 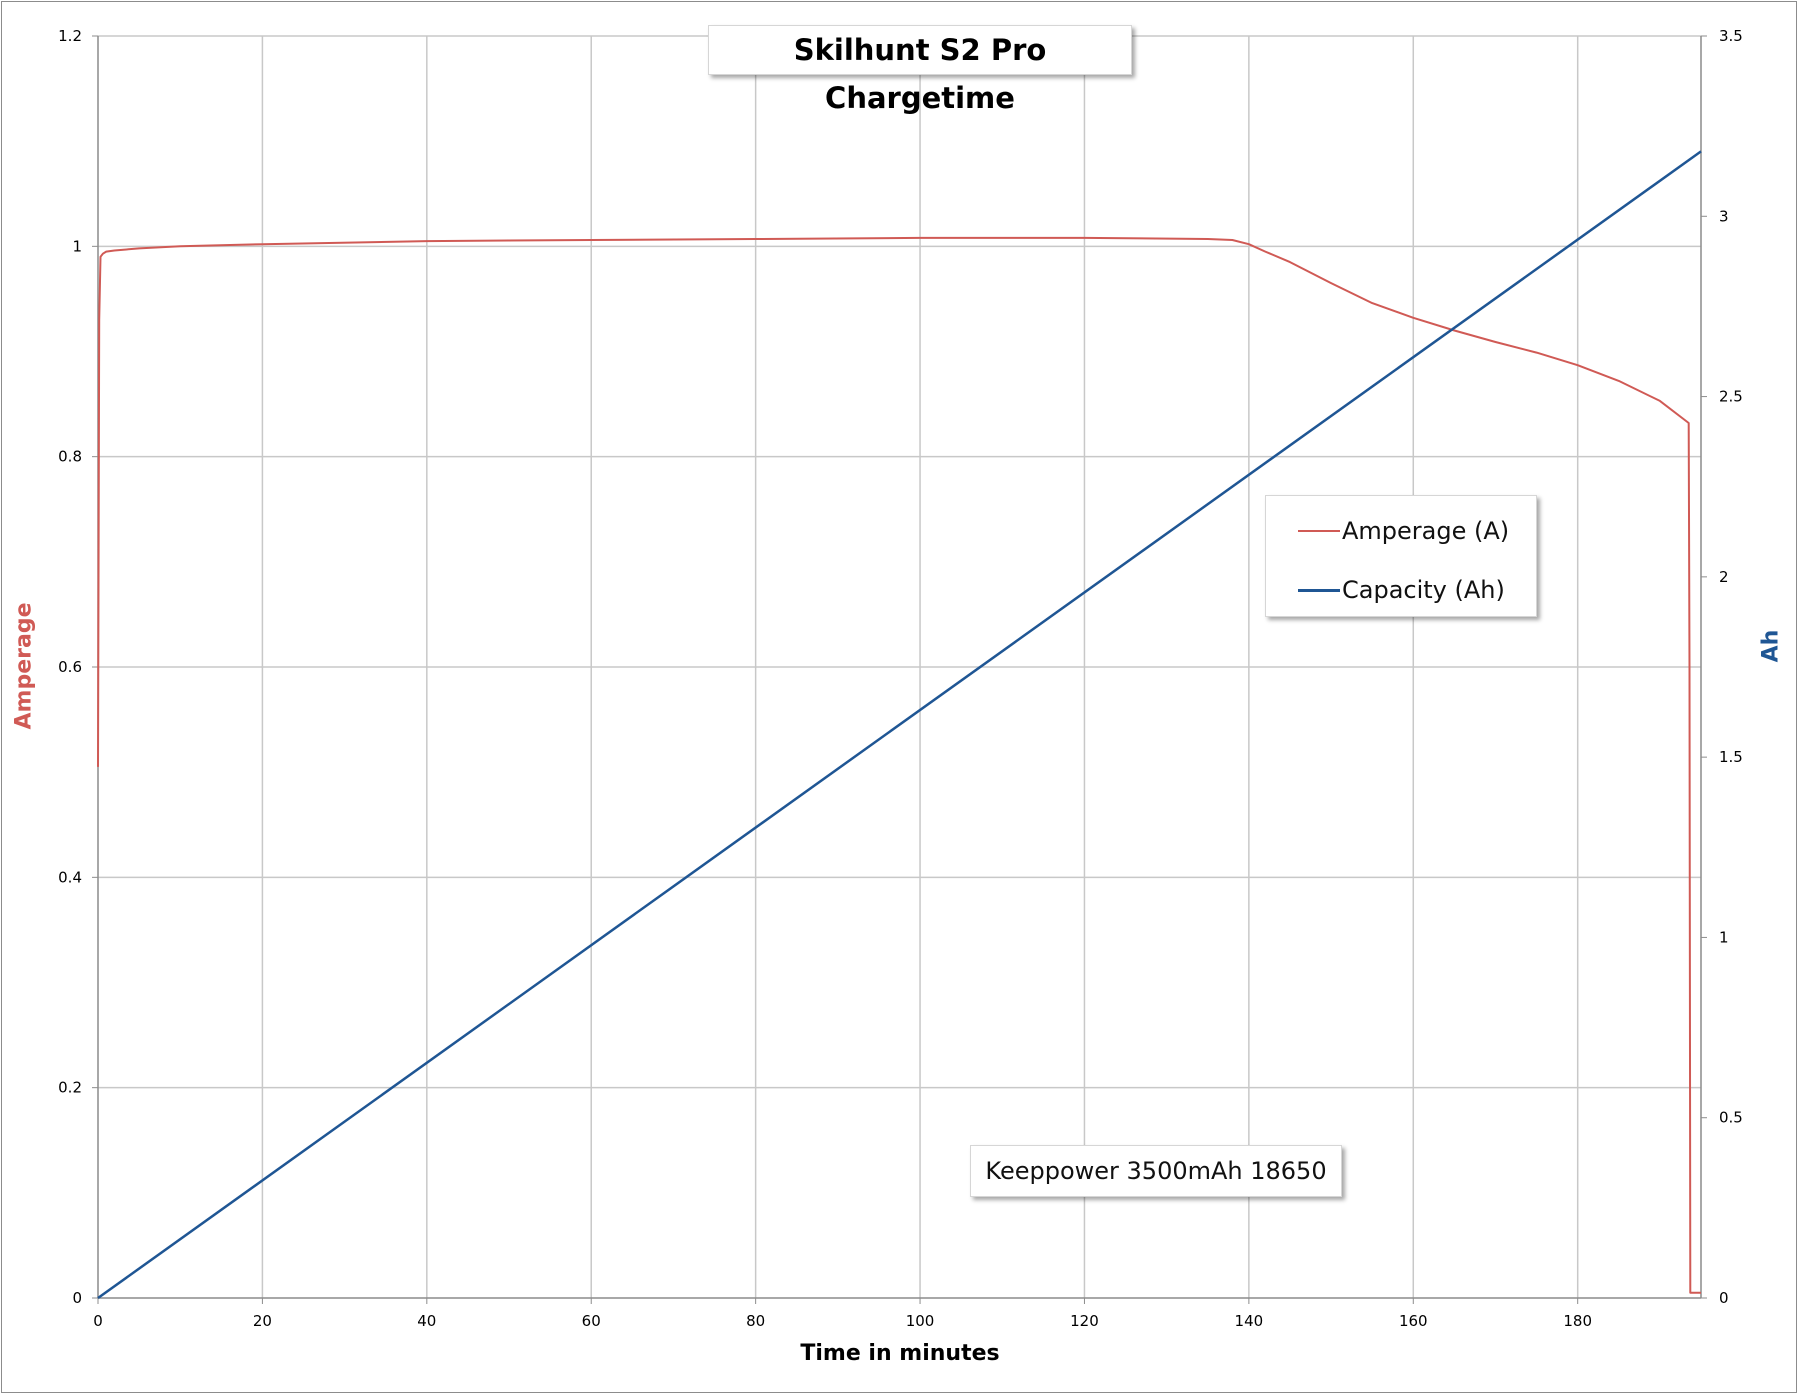 I want to click on x-tick-label: 100, so click(x=920, y=1321).